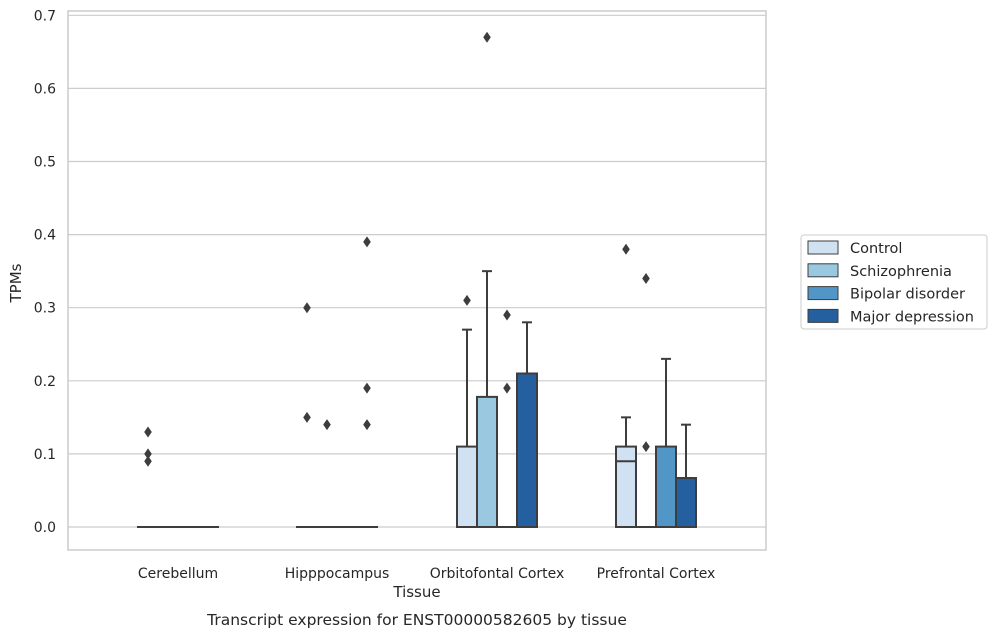 This screenshot has width=997, height=637. What do you see at coordinates (45, 16) in the screenshot?
I see `y-tick-label: 0.7` at bounding box center [45, 16].